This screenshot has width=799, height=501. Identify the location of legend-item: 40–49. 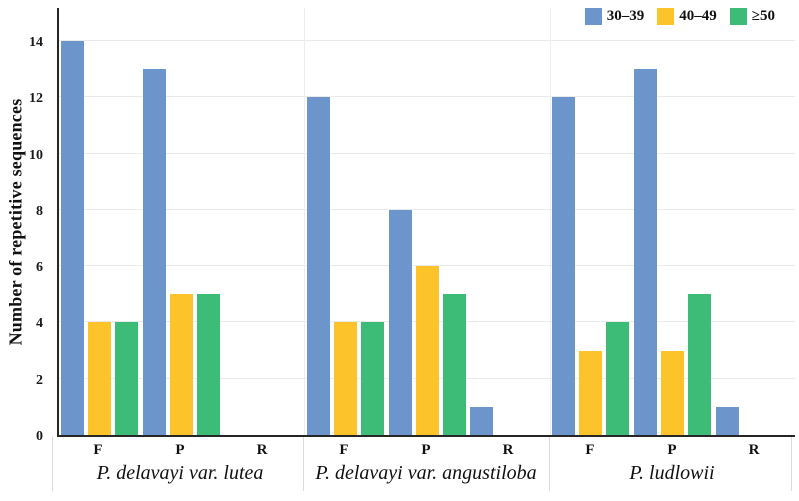
(687, 16).